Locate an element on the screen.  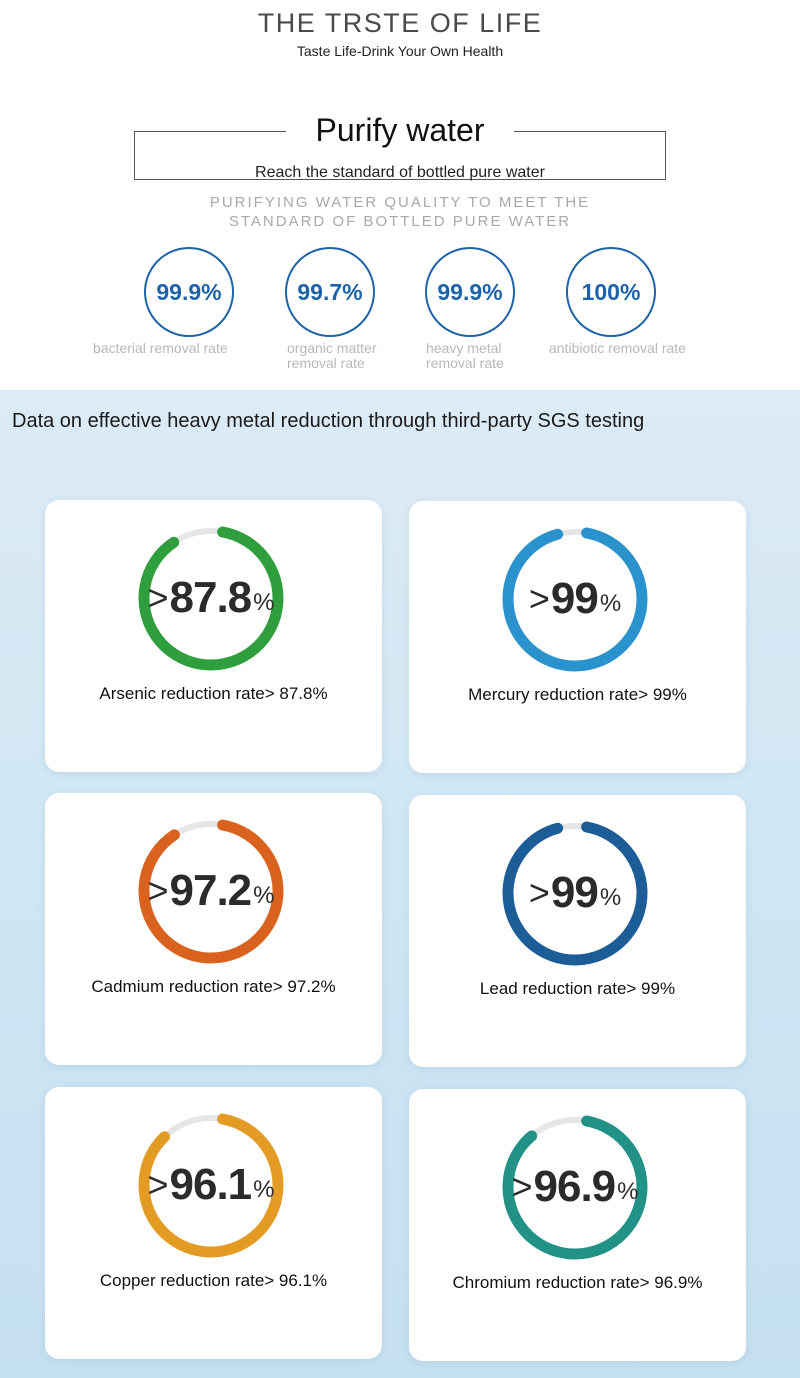
gauge-value: >87.8% is located at coordinates (211, 598).